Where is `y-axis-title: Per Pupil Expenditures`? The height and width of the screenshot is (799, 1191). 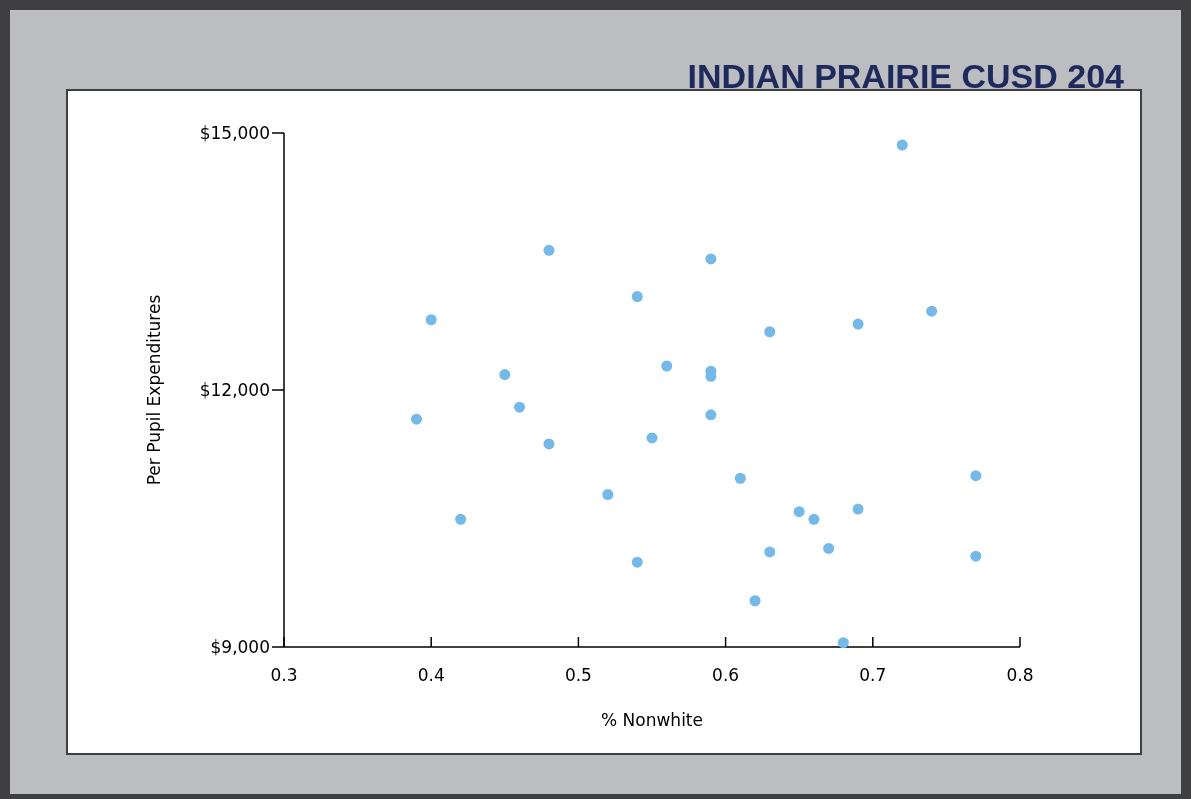
y-axis-title: Per Pupil Expenditures is located at coordinates (154, 390).